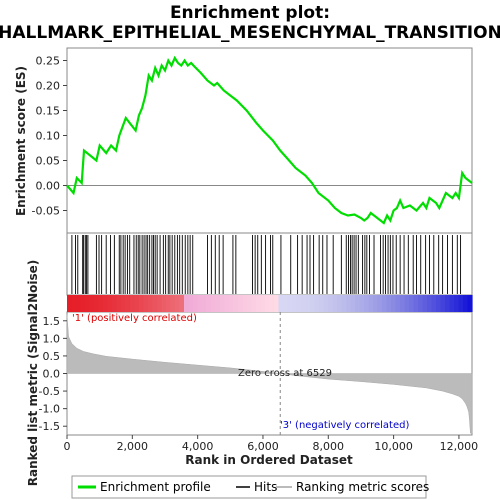 Image resolution: width=500 pixels, height=500 pixels. I want to click on metric-tick-label: 0.0, so click(52, 374).